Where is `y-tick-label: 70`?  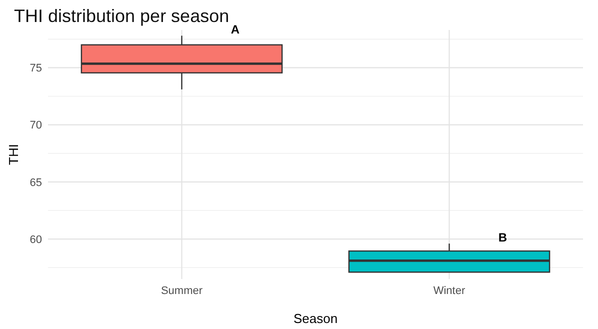
y-tick-label: 70 is located at coordinates (36, 126).